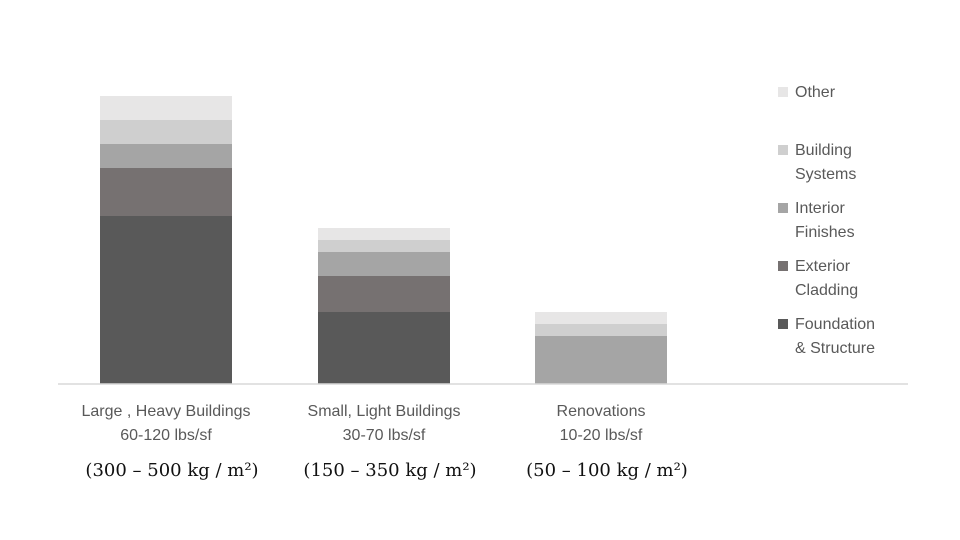 The width and height of the screenshot is (960, 540). What do you see at coordinates (171, 470) in the screenshot?
I see `category-metric-1: (300 – 500 kg / m²)` at bounding box center [171, 470].